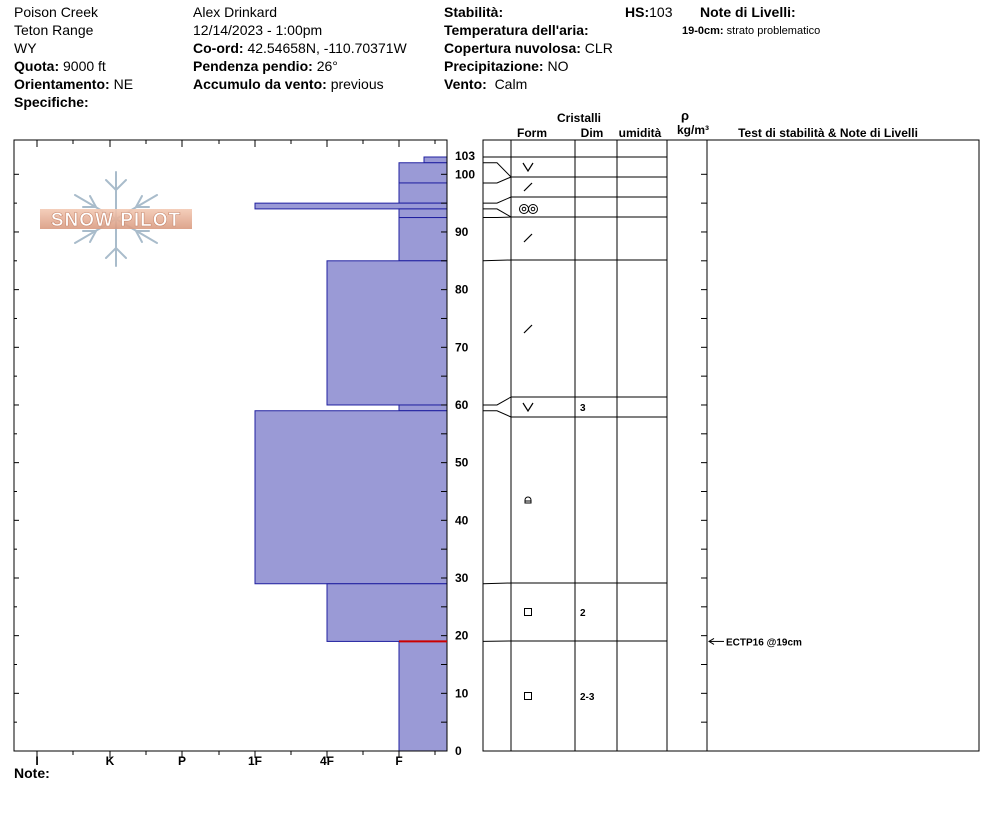 The width and height of the screenshot is (994, 840). What do you see at coordinates (693, 130) in the screenshot?
I see `col-header-density-unit: kg/m³` at bounding box center [693, 130].